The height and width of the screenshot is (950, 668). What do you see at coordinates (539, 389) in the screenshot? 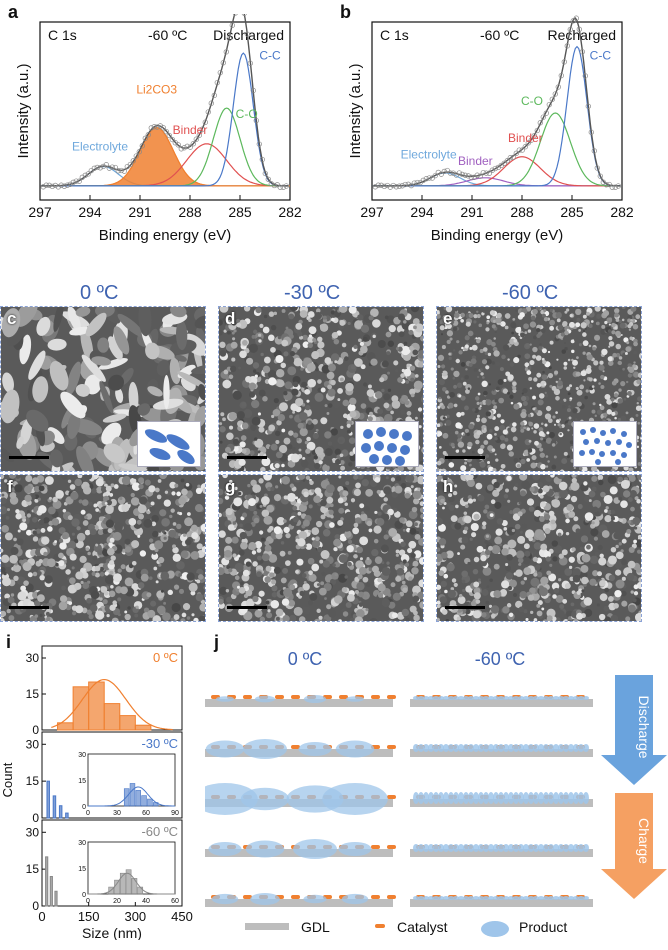
I see `sem-image-e: e` at bounding box center [539, 389].